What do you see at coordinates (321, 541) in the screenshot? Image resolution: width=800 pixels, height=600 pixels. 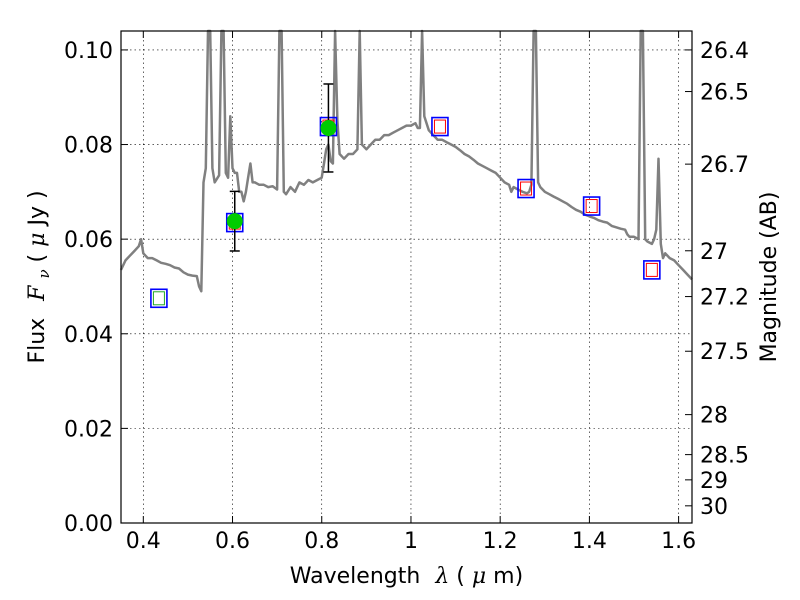 I see `x-tick-label: 0.8` at bounding box center [321, 541].